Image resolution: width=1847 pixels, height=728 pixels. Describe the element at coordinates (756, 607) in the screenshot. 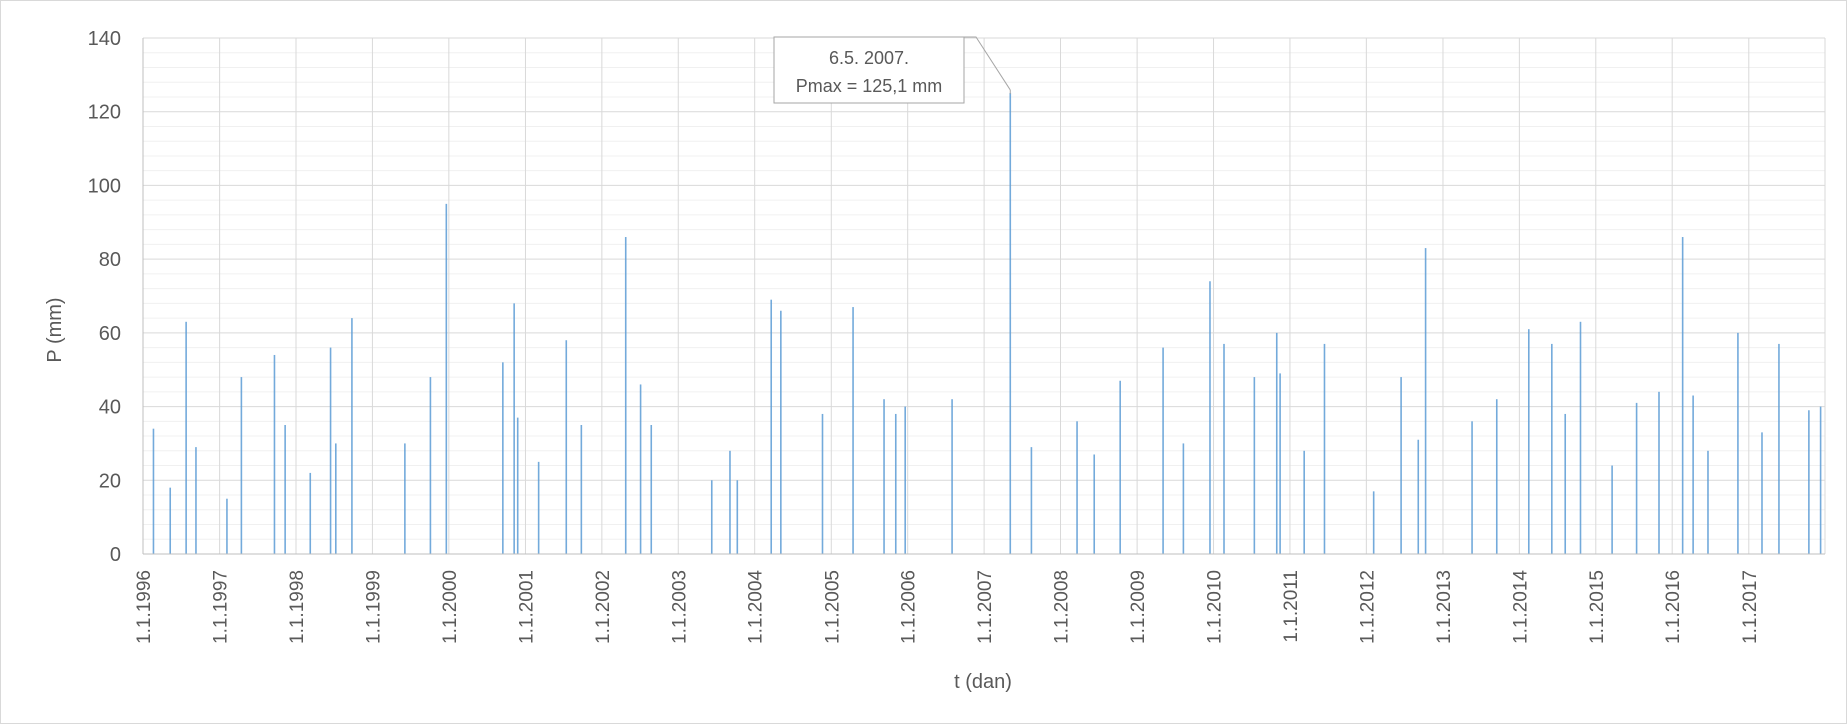

I see `x-tick-label: 1.1.2004` at that location.